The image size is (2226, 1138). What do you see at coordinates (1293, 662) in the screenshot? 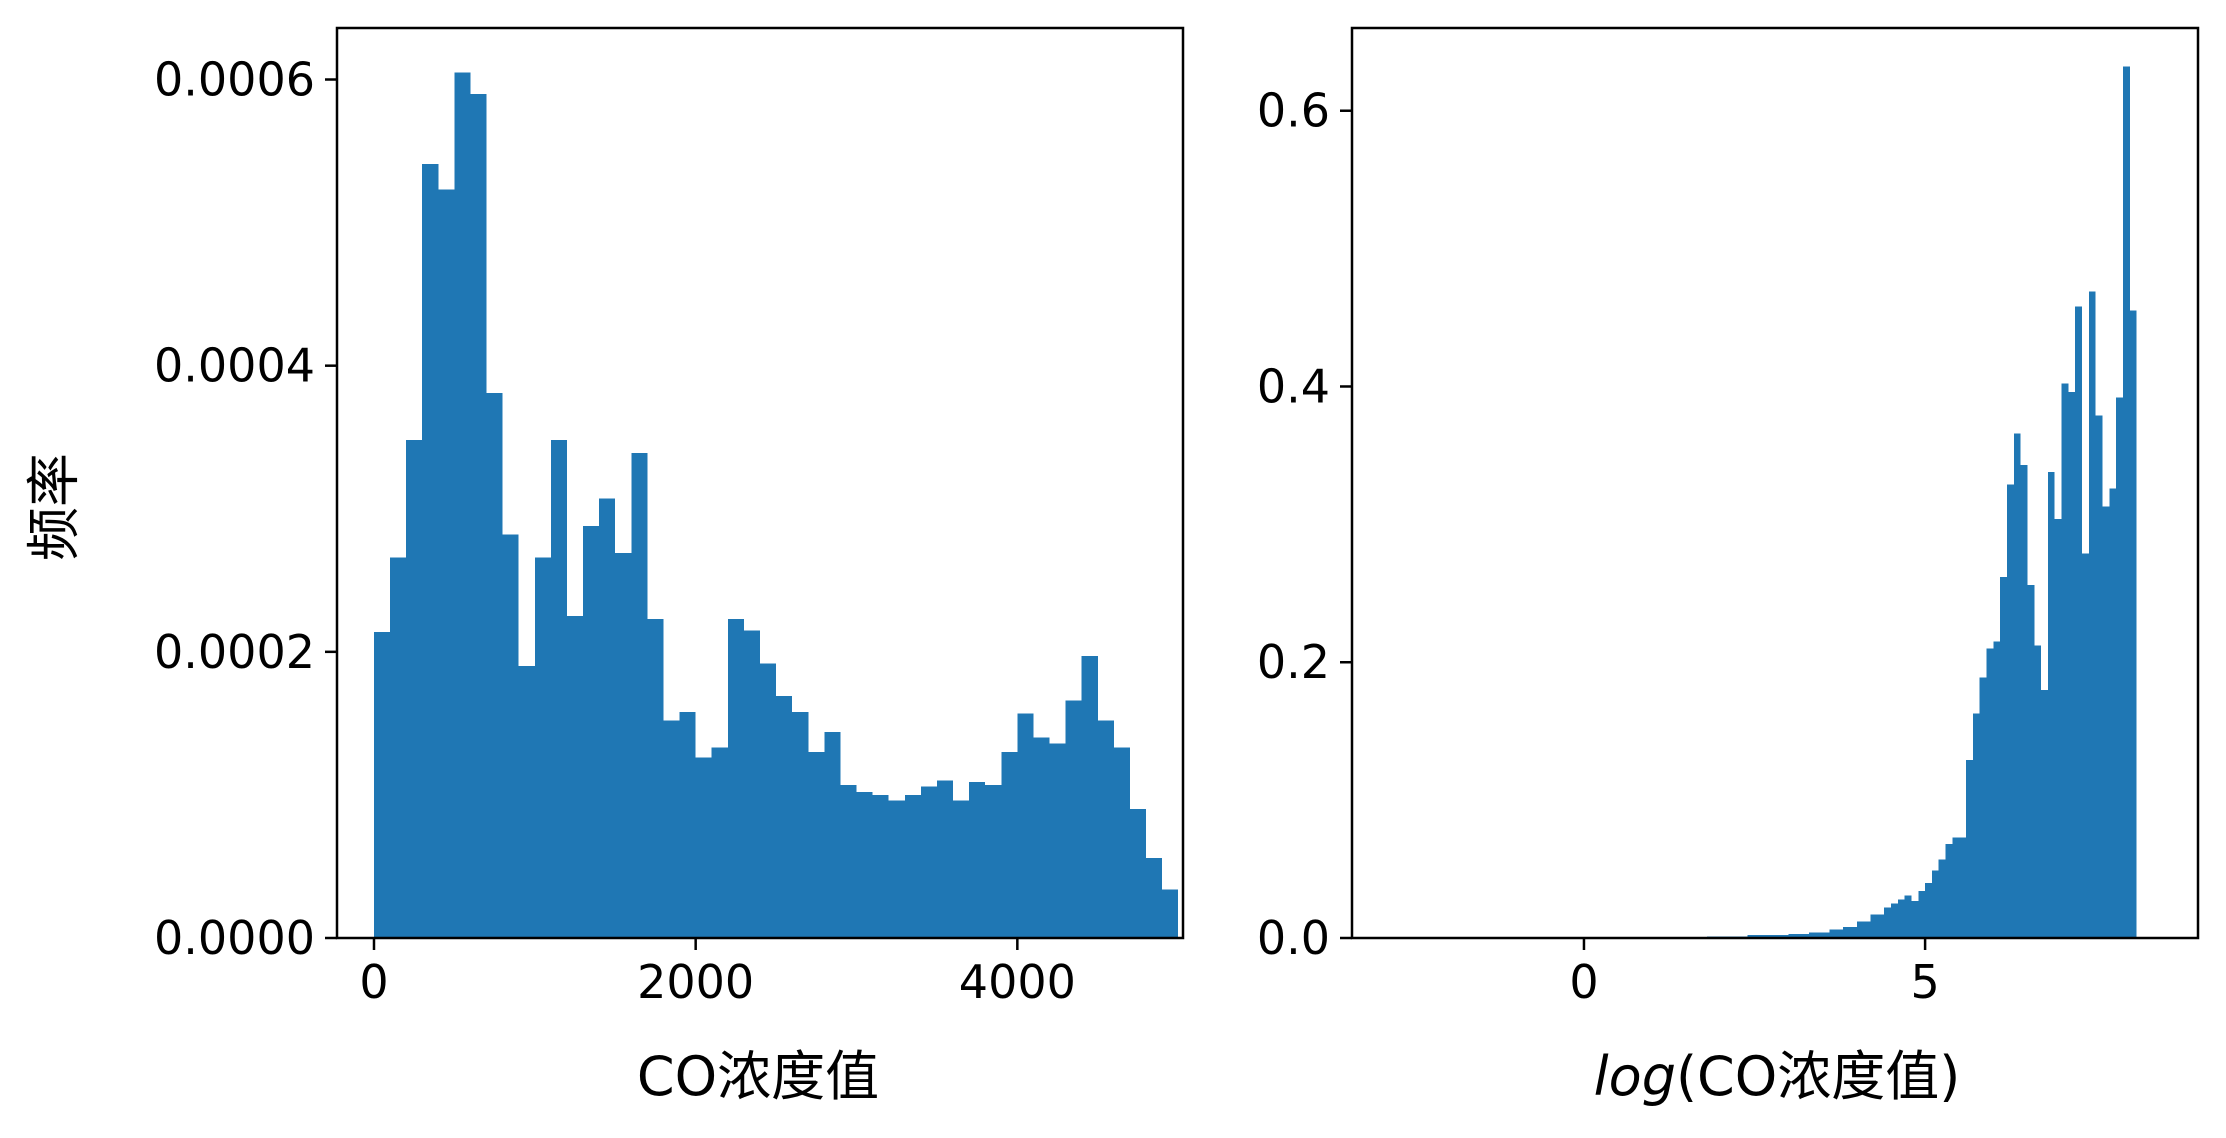
I see `right-y-tick-label-1: 0.2` at bounding box center [1293, 662].